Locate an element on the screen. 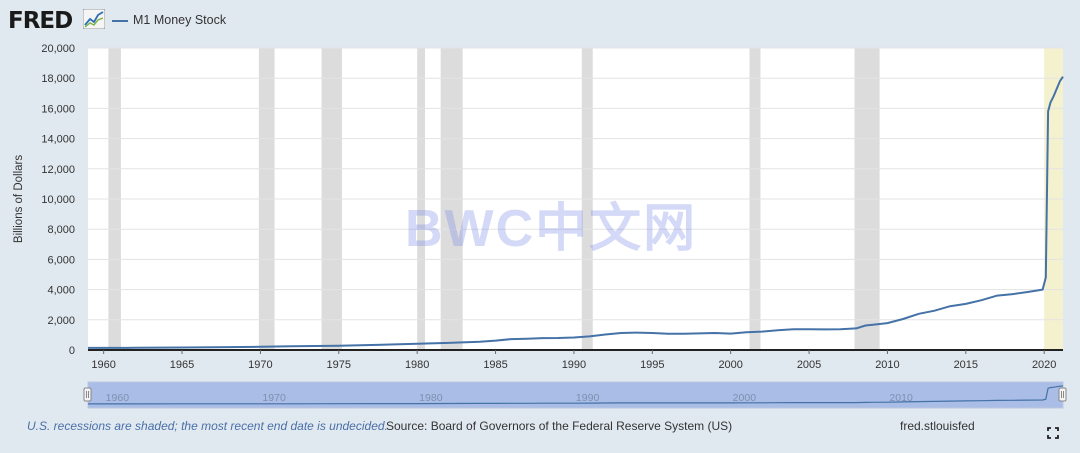  fred-link: fred.stlouisfed is located at coordinates (937, 426).